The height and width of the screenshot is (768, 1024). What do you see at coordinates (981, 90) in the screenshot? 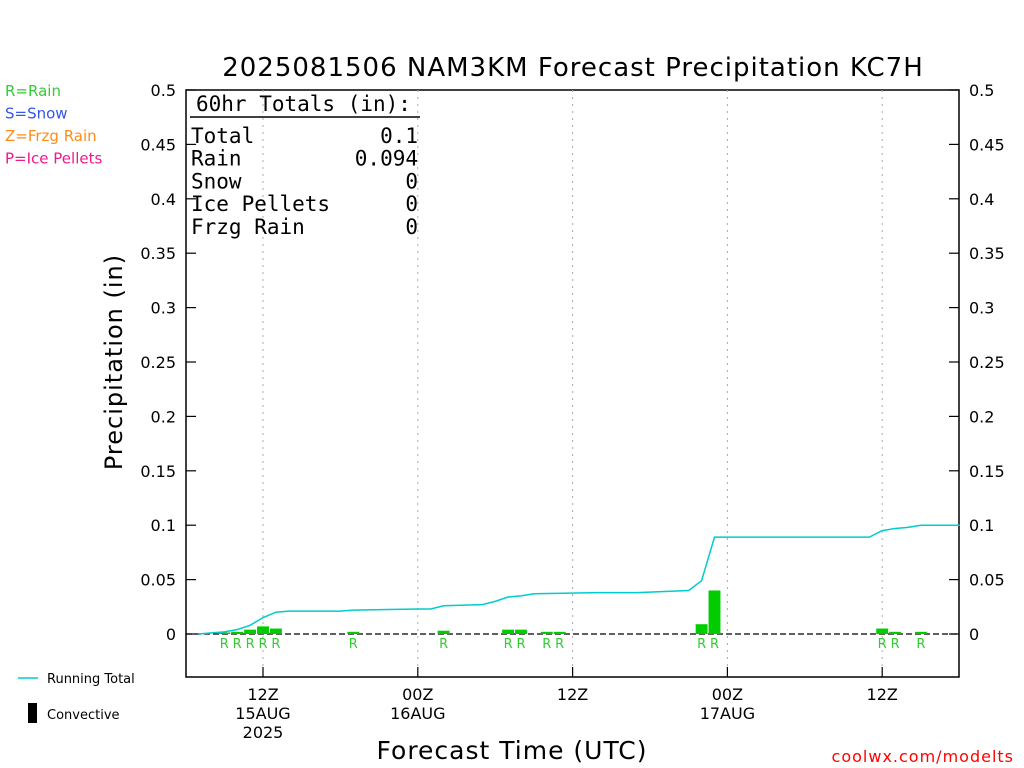
I see `y-tick-label-right: 0.5` at bounding box center [981, 90].